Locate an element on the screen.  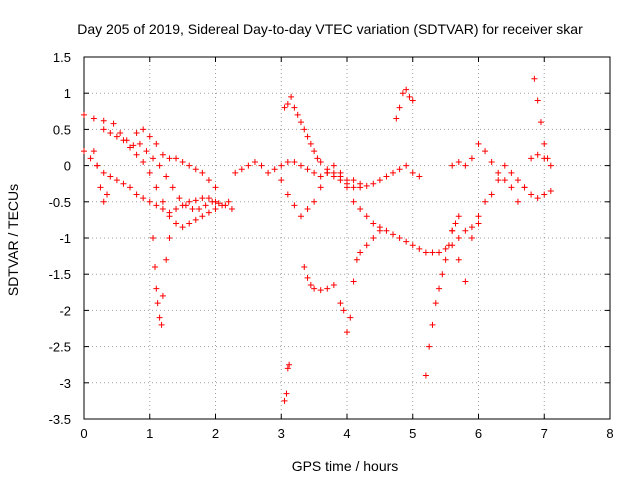
x-tick-label: 1 is located at coordinates (149, 433).